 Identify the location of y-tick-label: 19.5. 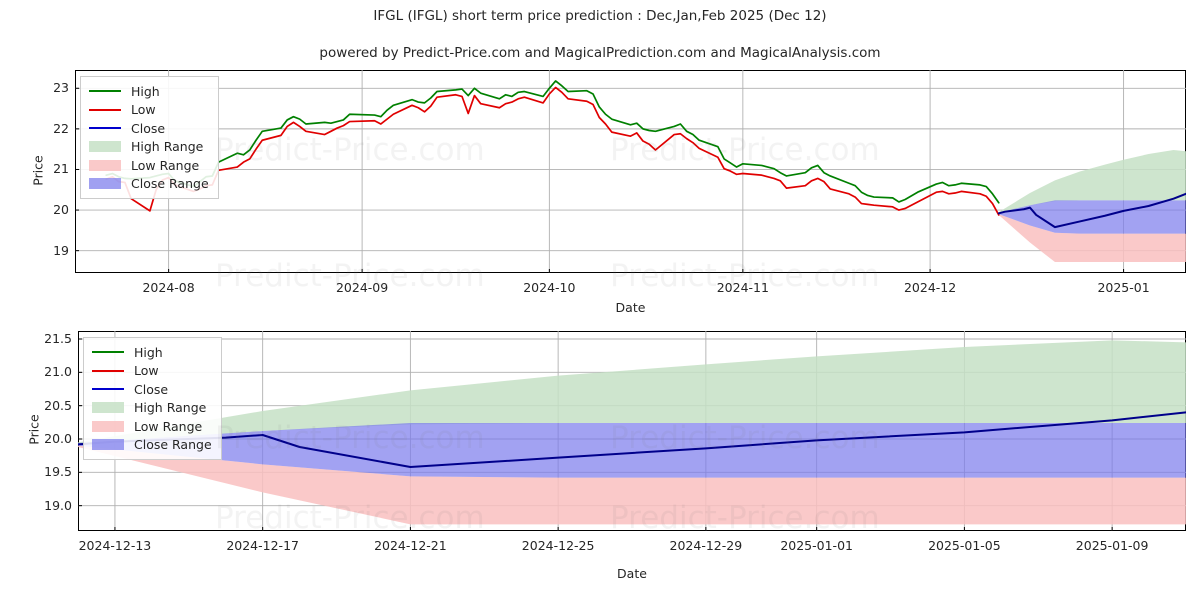
(58, 472).